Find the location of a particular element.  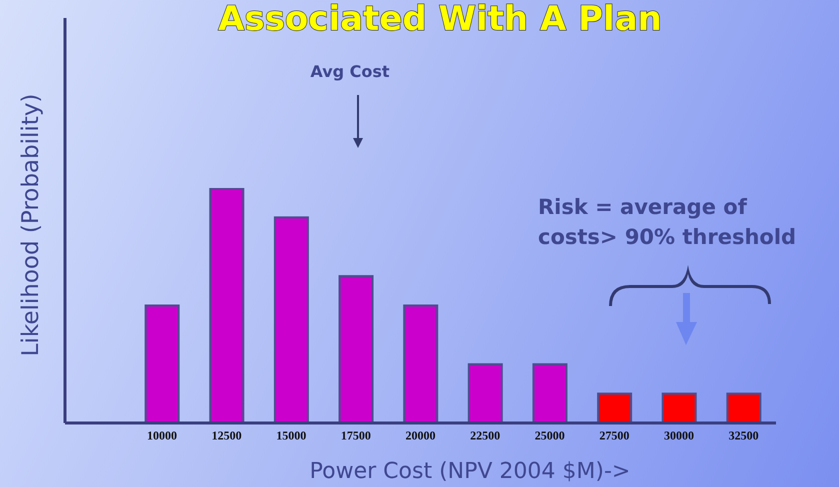

x-tick-label: 15000 is located at coordinates (291, 435).